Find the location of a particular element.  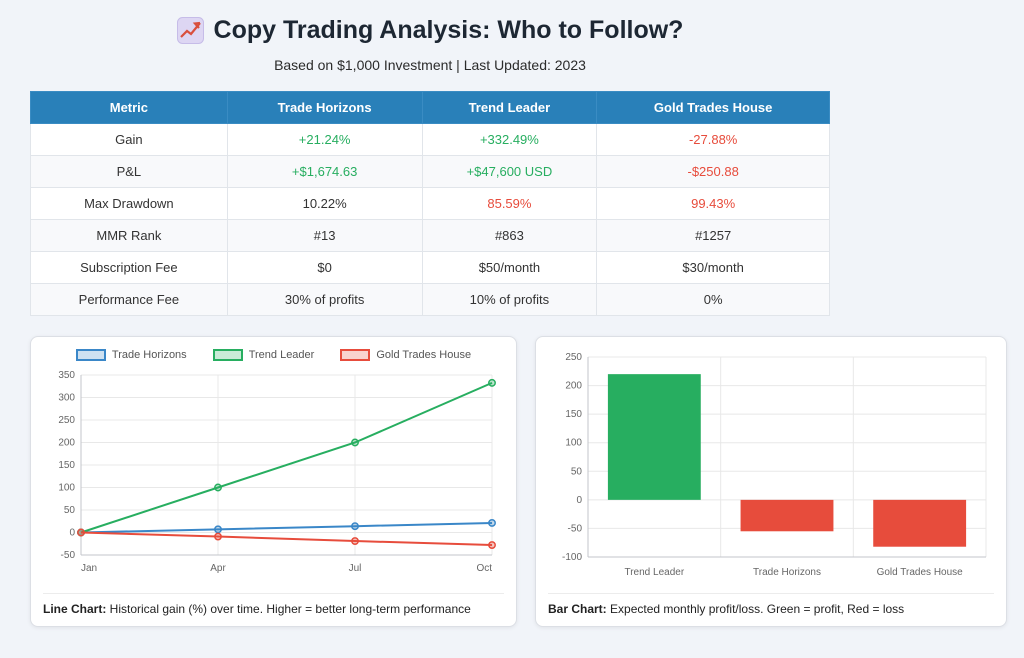

svg-text: Oct is located at coordinates (484, 568).